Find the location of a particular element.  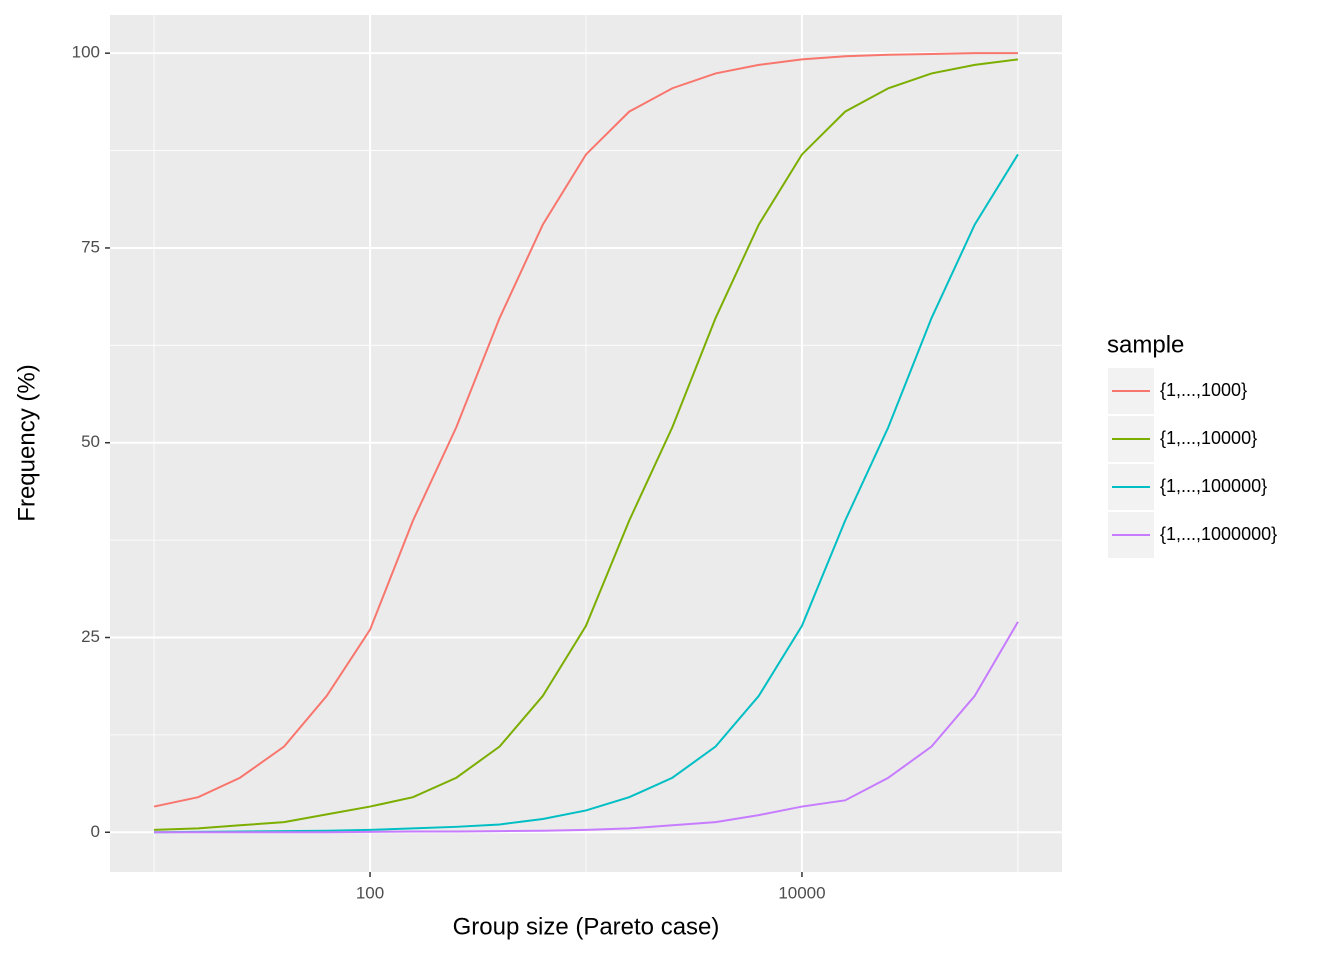

legend-label: {1,...,1000} is located at coordinates (1203, 390).